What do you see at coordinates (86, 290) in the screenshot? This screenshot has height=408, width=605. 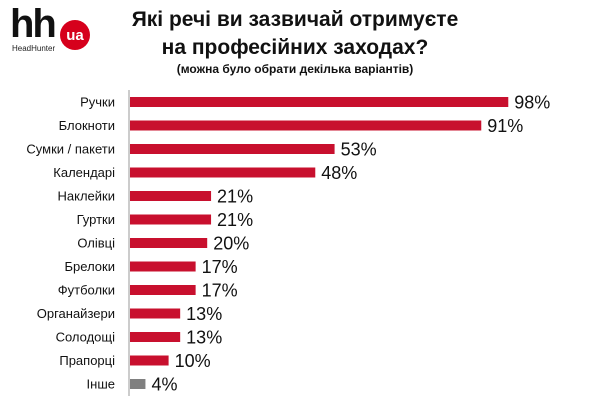 I see `category-label: Футболки` at bounding box center [86, 290].